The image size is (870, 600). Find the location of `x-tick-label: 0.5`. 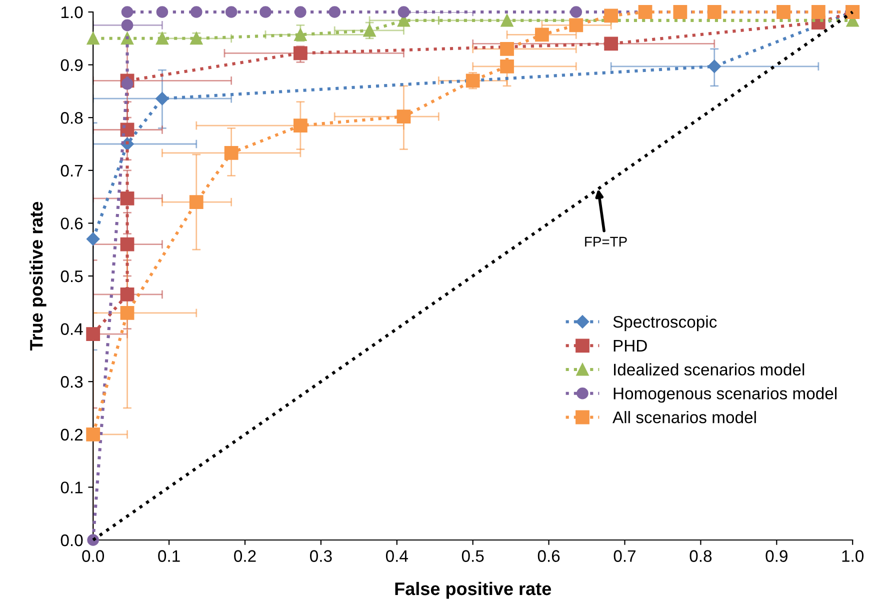

x-tick-label: 0.5 is located at coordinates (473, 556).